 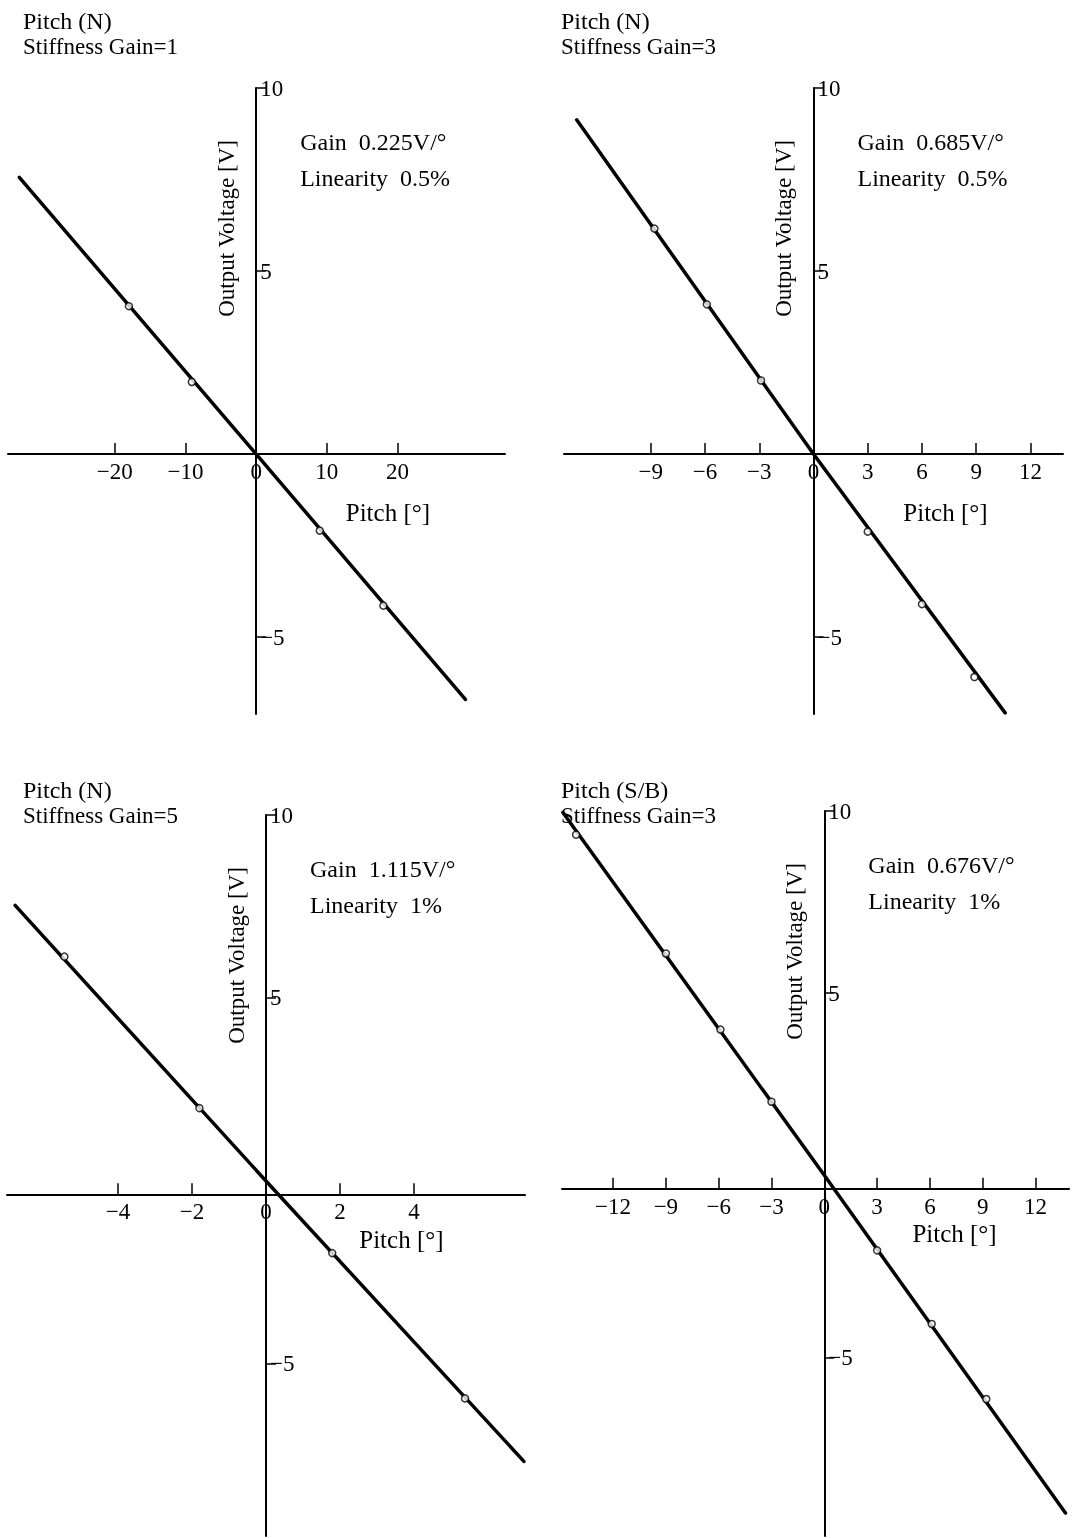 What do you see at coordinates (101, 815) in the screenshot?
I see `chart-subtitle: Stiffness Gain=5` at bounding box center [101, 815].